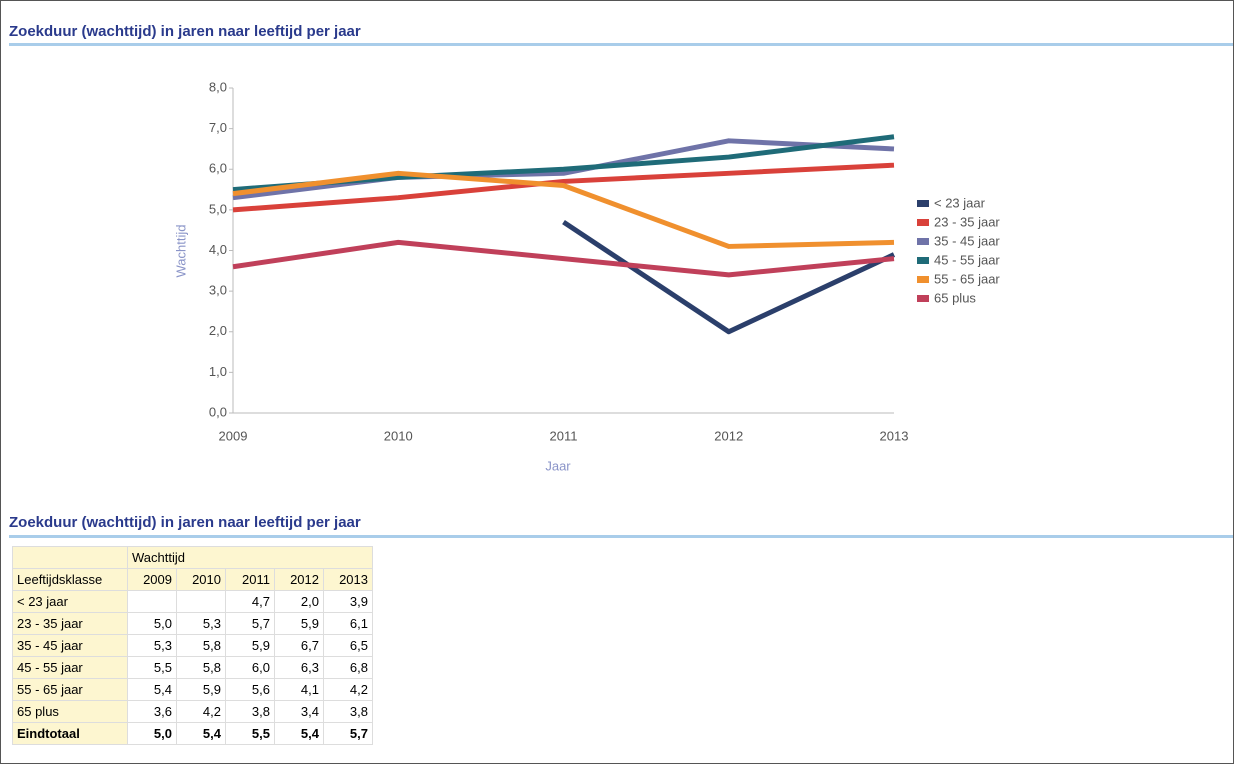 The width and height of the screenshot is (1234, 764). What do you see at coordinates (348, 645) in the screenshot?
I see `table-cell: 6,5` at bounding box center [348, 645].